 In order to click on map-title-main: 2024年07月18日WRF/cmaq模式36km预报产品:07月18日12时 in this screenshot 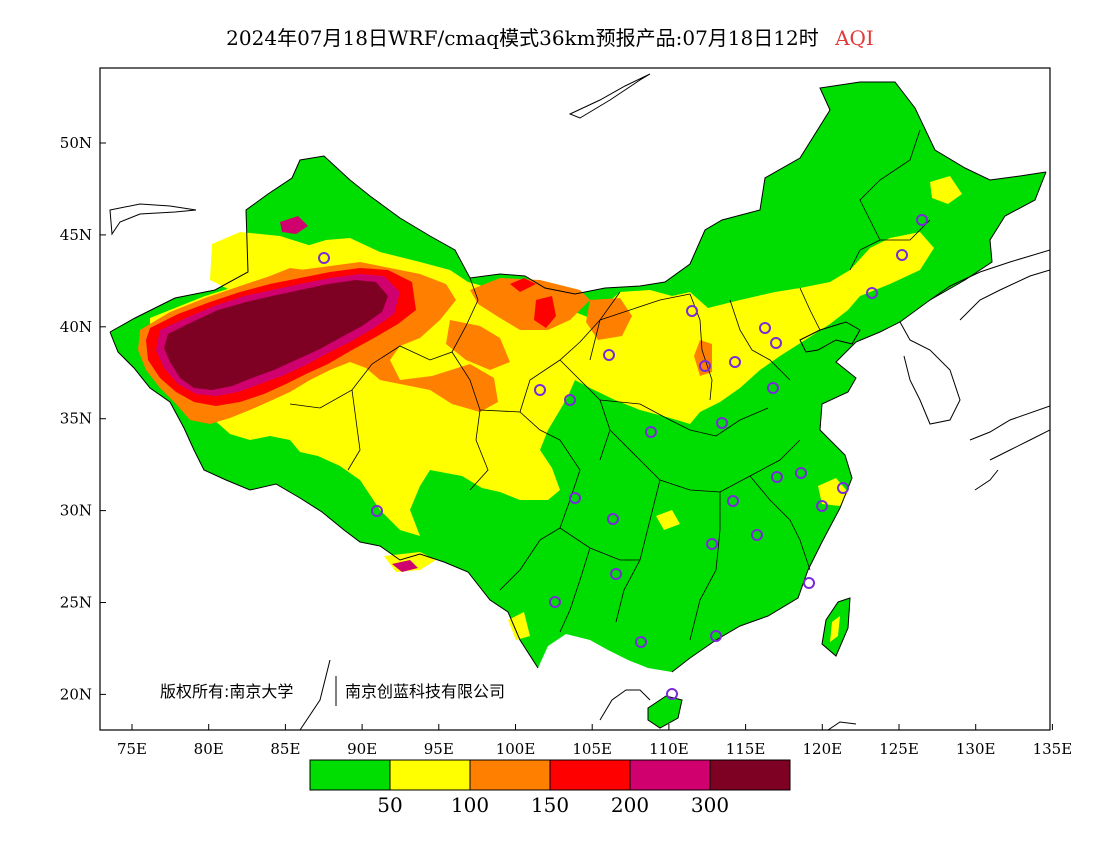, I will do `click(522, 38)`.